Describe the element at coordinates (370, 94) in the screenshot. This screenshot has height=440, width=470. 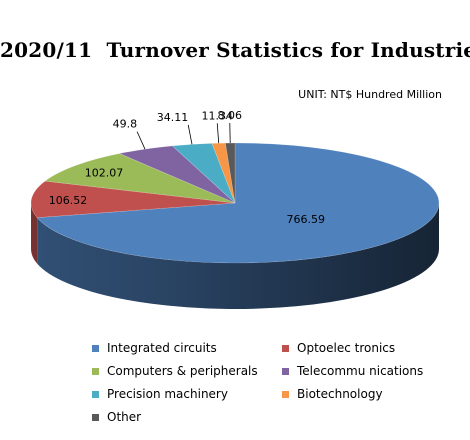
I see `chart-subtitle: UNIT: NT$ Hundred Million` at that location.